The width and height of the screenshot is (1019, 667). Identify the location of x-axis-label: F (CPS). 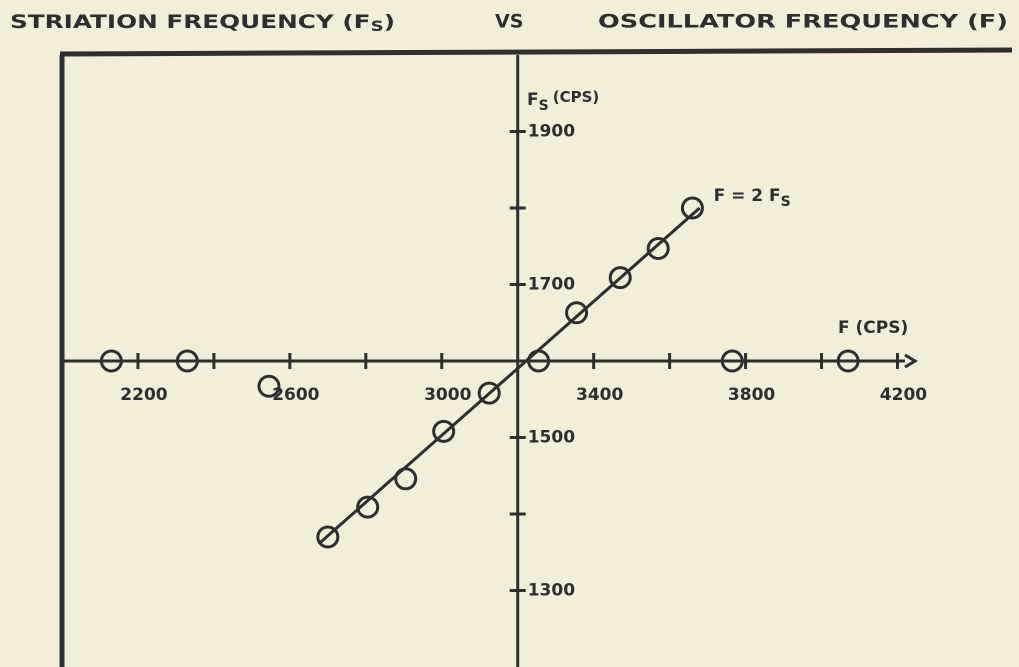
(873, 328).